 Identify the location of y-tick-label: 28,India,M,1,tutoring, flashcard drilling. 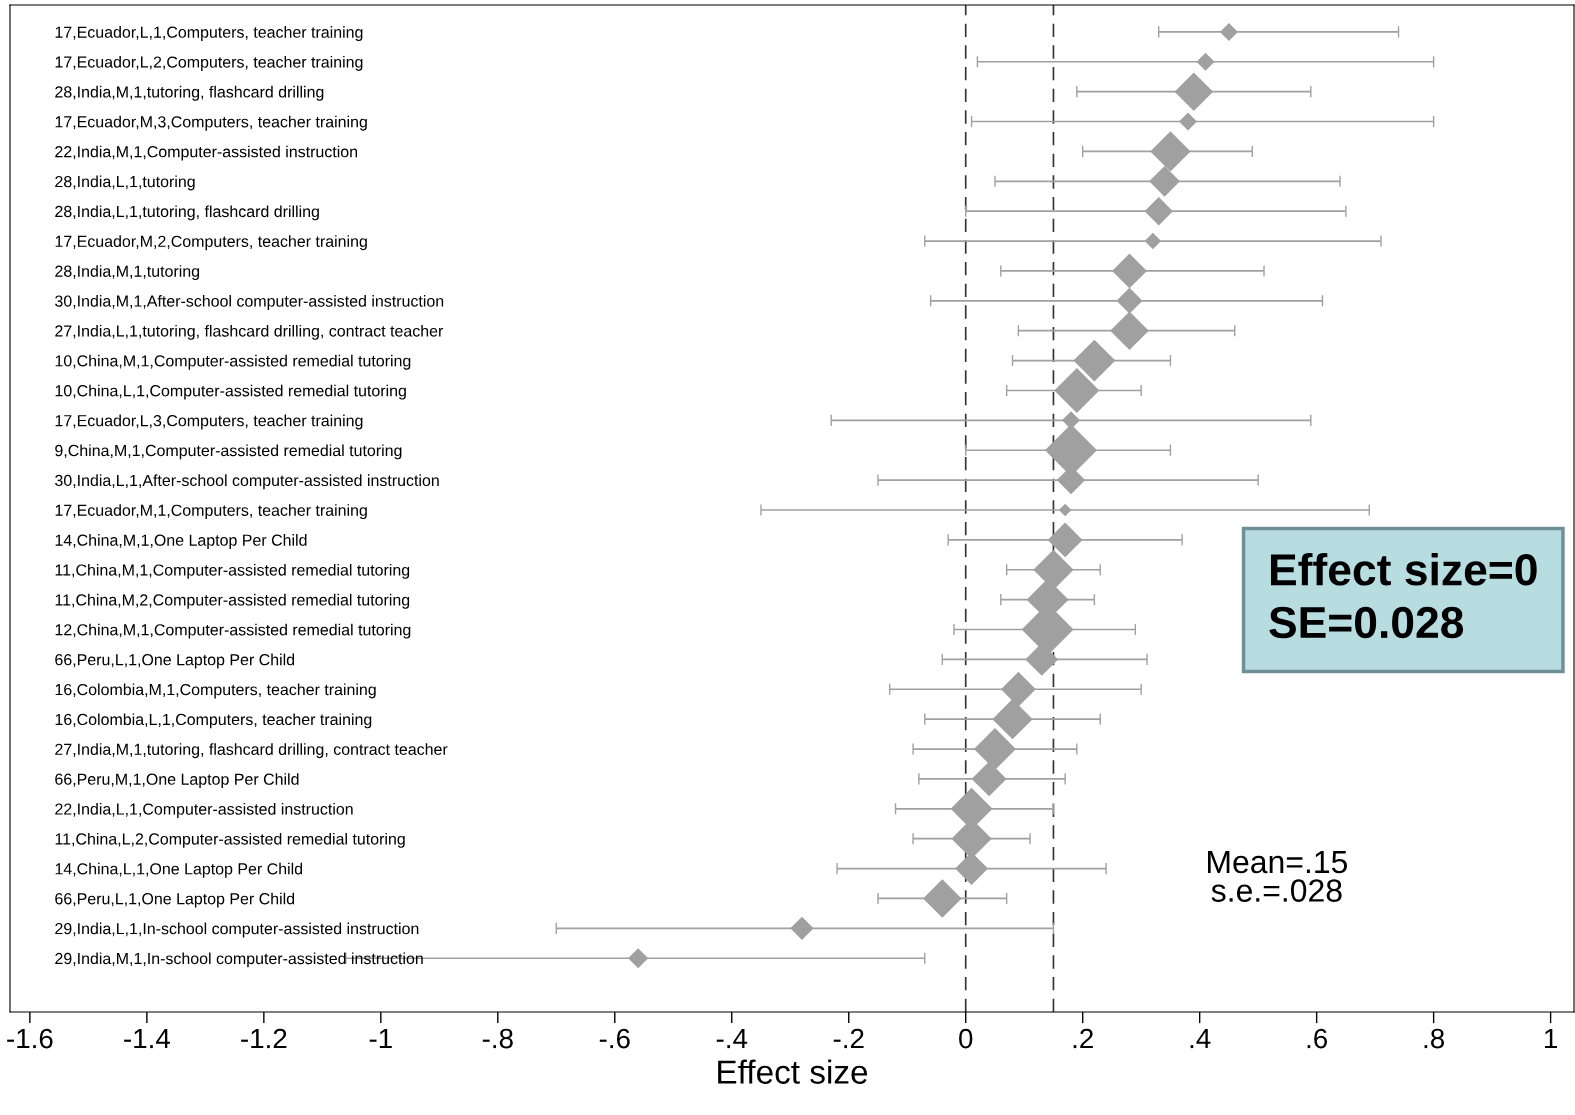
(189, 93).